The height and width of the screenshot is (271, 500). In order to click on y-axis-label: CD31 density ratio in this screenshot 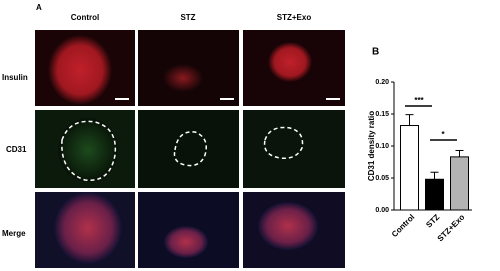, I will do `click(371, 146)`.